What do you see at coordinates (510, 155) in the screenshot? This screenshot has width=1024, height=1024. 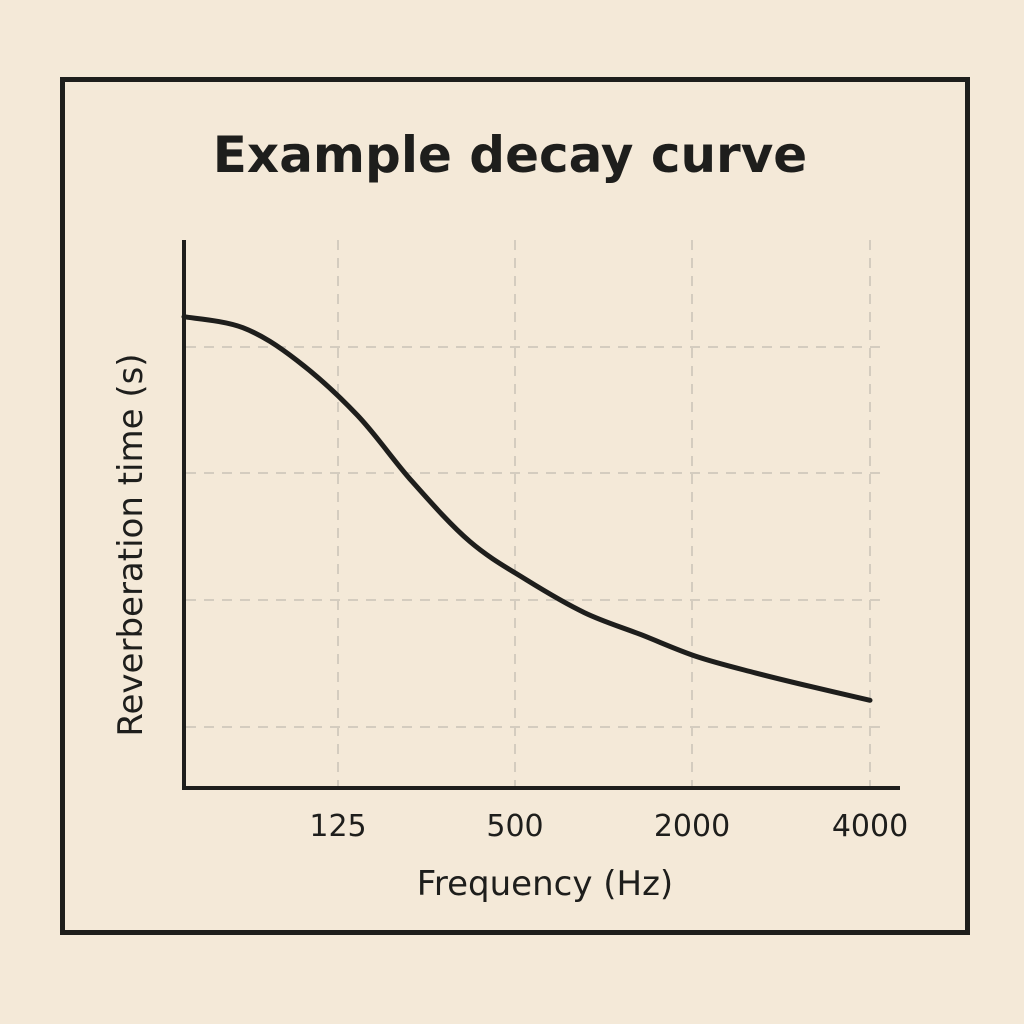 I see `chart-title: Example decay curve` at bounding box center [510, 155].